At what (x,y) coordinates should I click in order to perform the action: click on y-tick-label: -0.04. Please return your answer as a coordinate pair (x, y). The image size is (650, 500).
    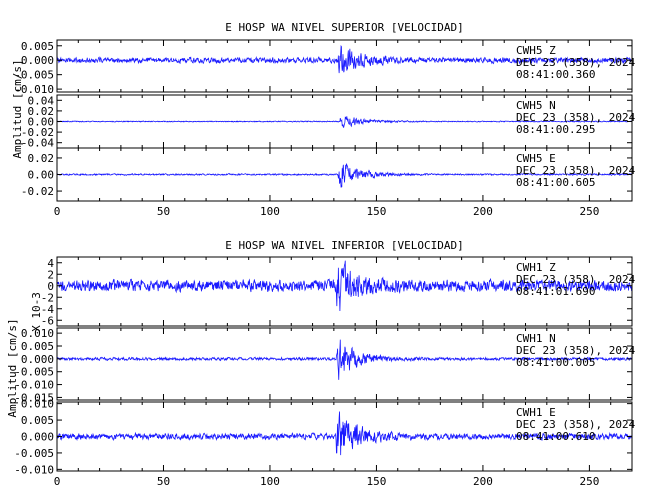
    Looking at the image, I should click on (37, 143).